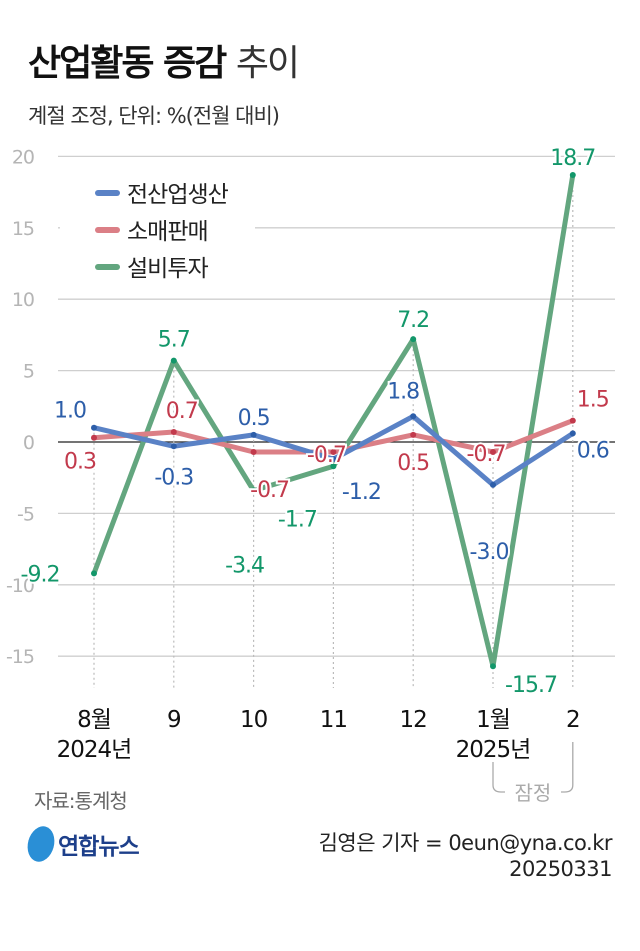 The width and height of the screenshot is (640, 951). Describe the element at coordinates (531, 685) in the screenshot. I see `data-label: -15.7` at that location.